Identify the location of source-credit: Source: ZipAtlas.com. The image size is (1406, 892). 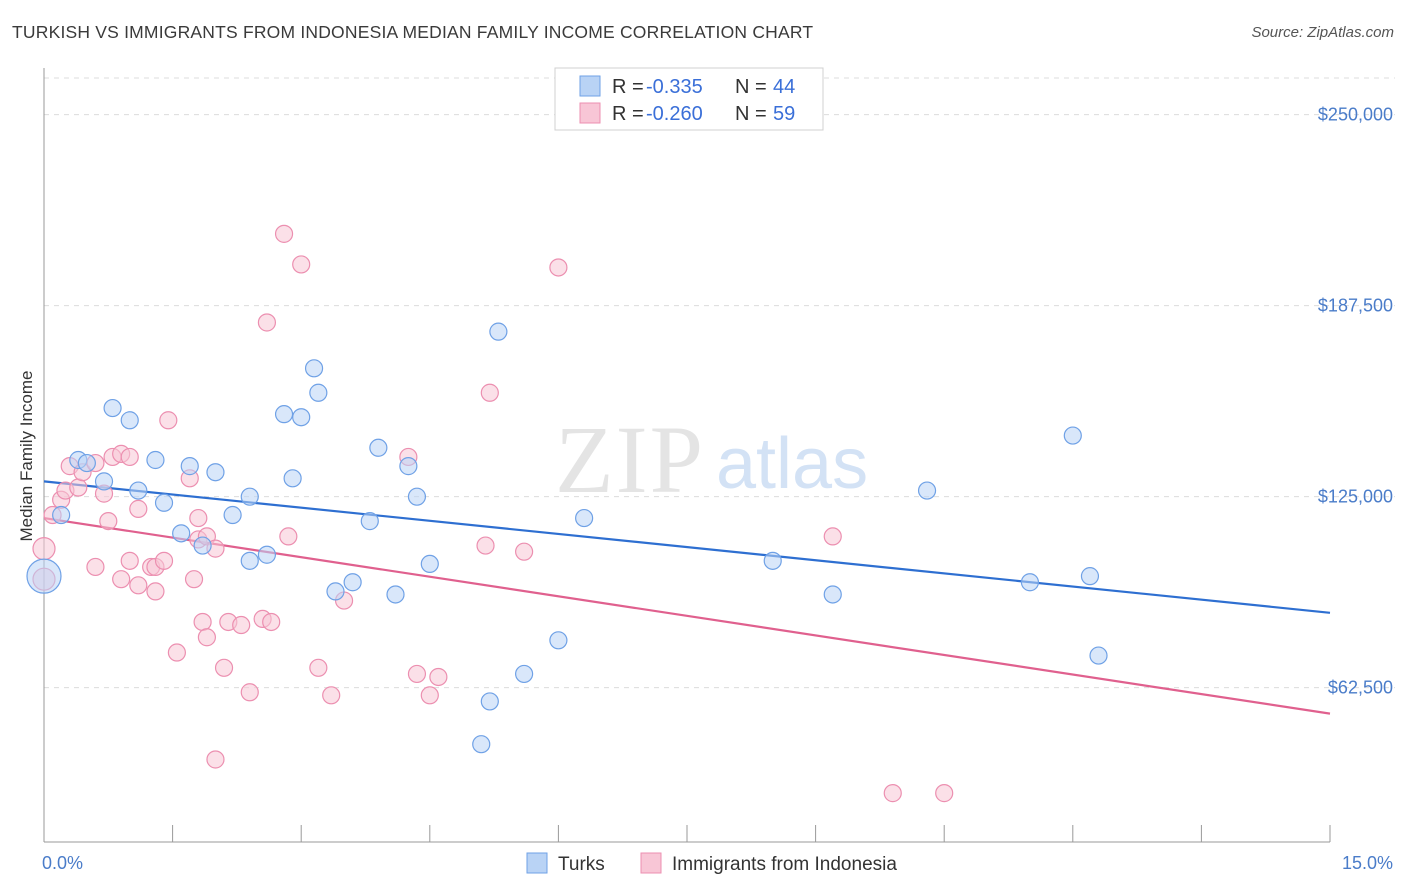
(1322, 32).